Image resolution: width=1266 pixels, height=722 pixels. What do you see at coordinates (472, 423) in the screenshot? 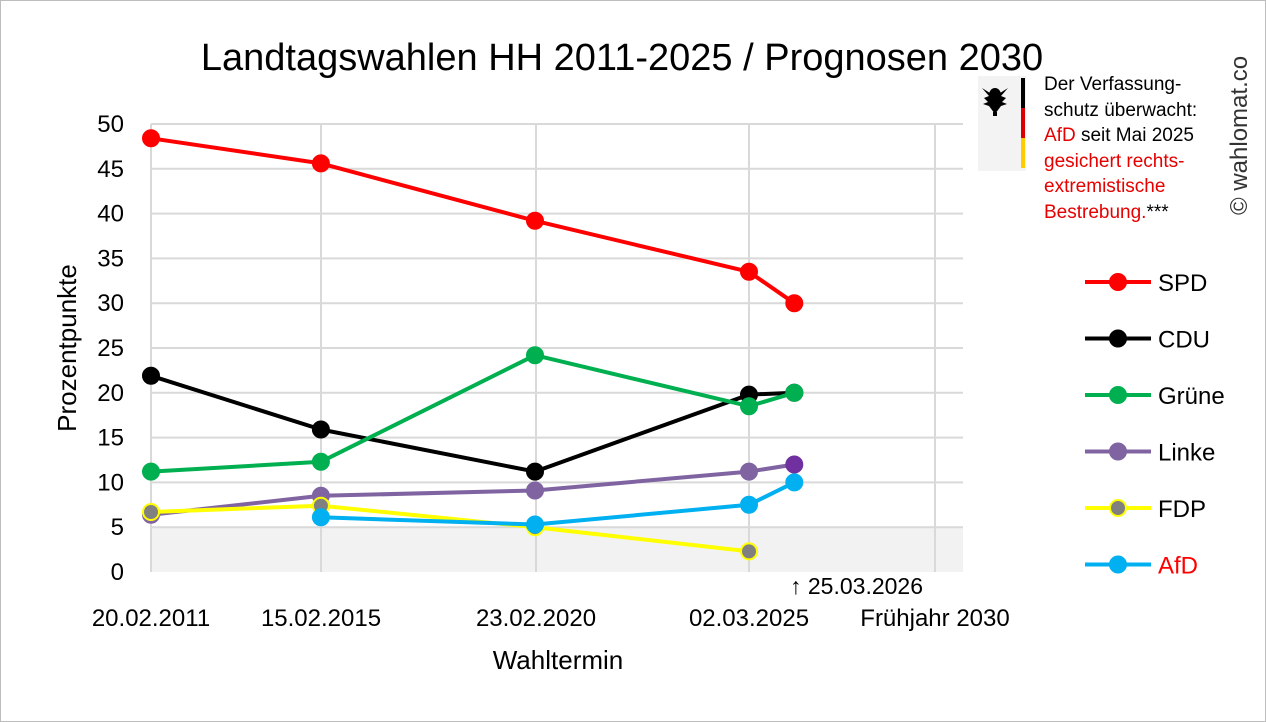
I see `series-line-cdu` at bounding box center [472, 423].